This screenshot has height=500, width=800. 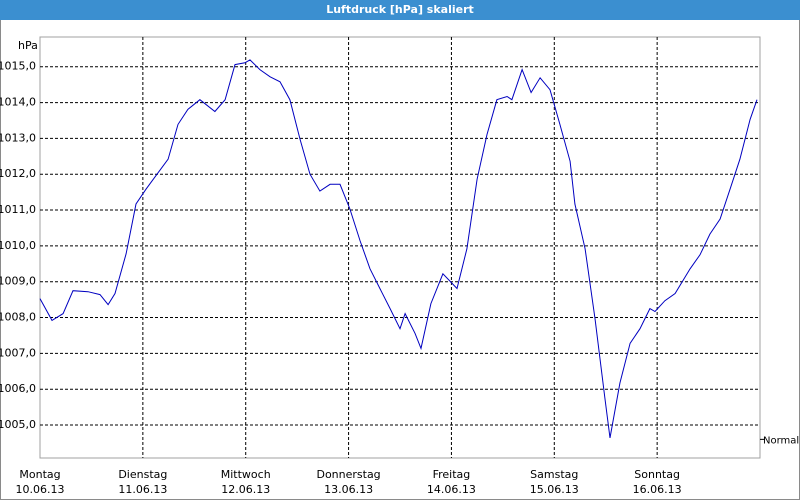 I want to click on x-tick-label: Donnerstag, so click(x=348, y=474).